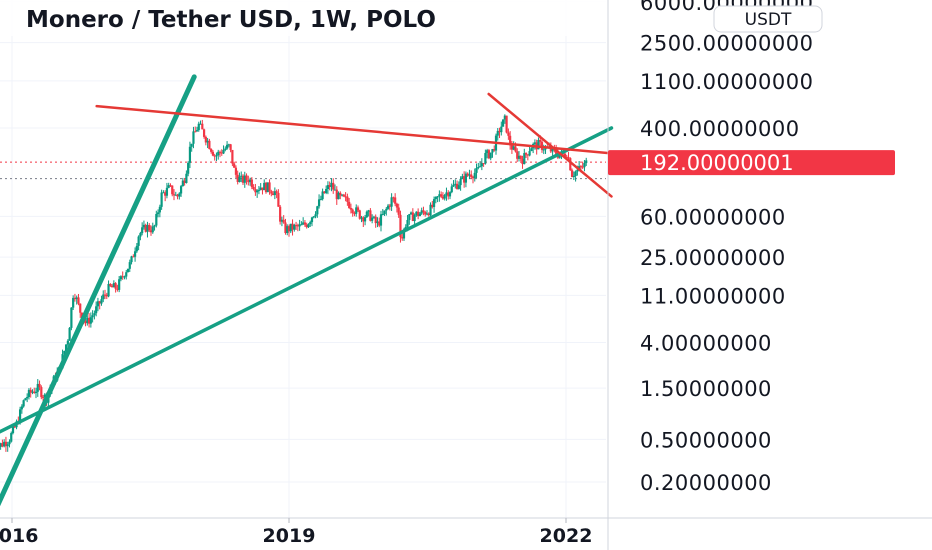 The width and height of the screenshot is (932, 550). What do you see at coordinates (303, 170) in the screenshot?
I see `dotted-levels` at bounding box center [303, 170].